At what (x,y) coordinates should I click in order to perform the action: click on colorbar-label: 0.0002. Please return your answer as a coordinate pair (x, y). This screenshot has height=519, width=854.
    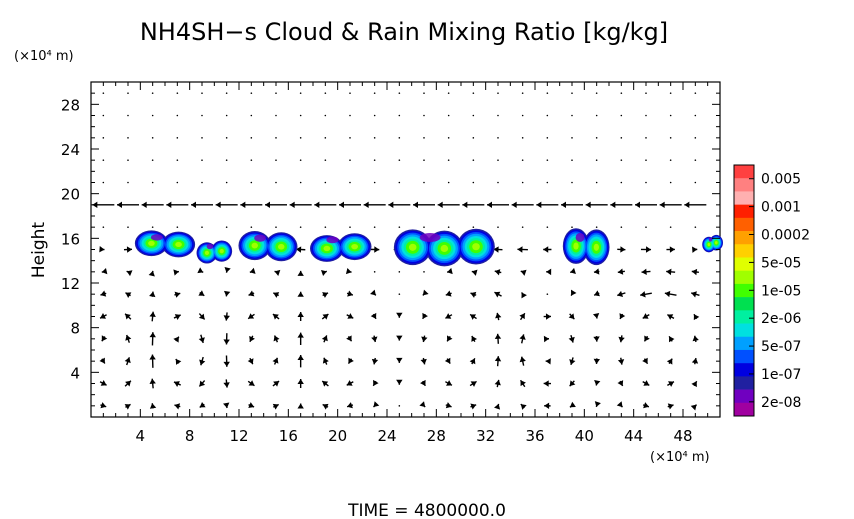
    Looking at the image, I should click on (785, 236).